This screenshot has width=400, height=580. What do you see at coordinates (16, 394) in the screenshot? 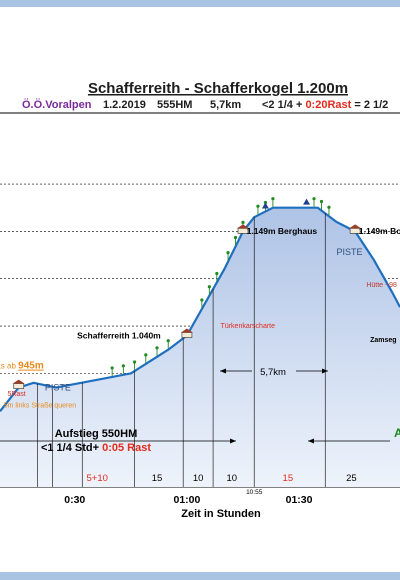
I see `annotation-0: 5Rast` at bounding box center [16, 394].